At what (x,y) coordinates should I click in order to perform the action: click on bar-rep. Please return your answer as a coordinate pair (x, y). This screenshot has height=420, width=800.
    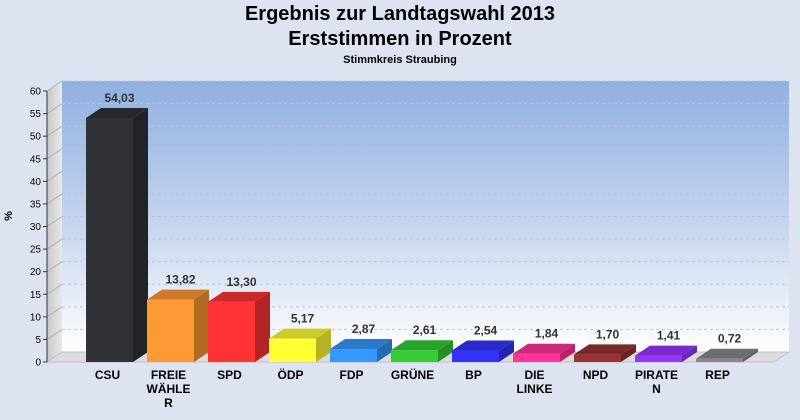
    Looking at the image, I should click on (727, 355).